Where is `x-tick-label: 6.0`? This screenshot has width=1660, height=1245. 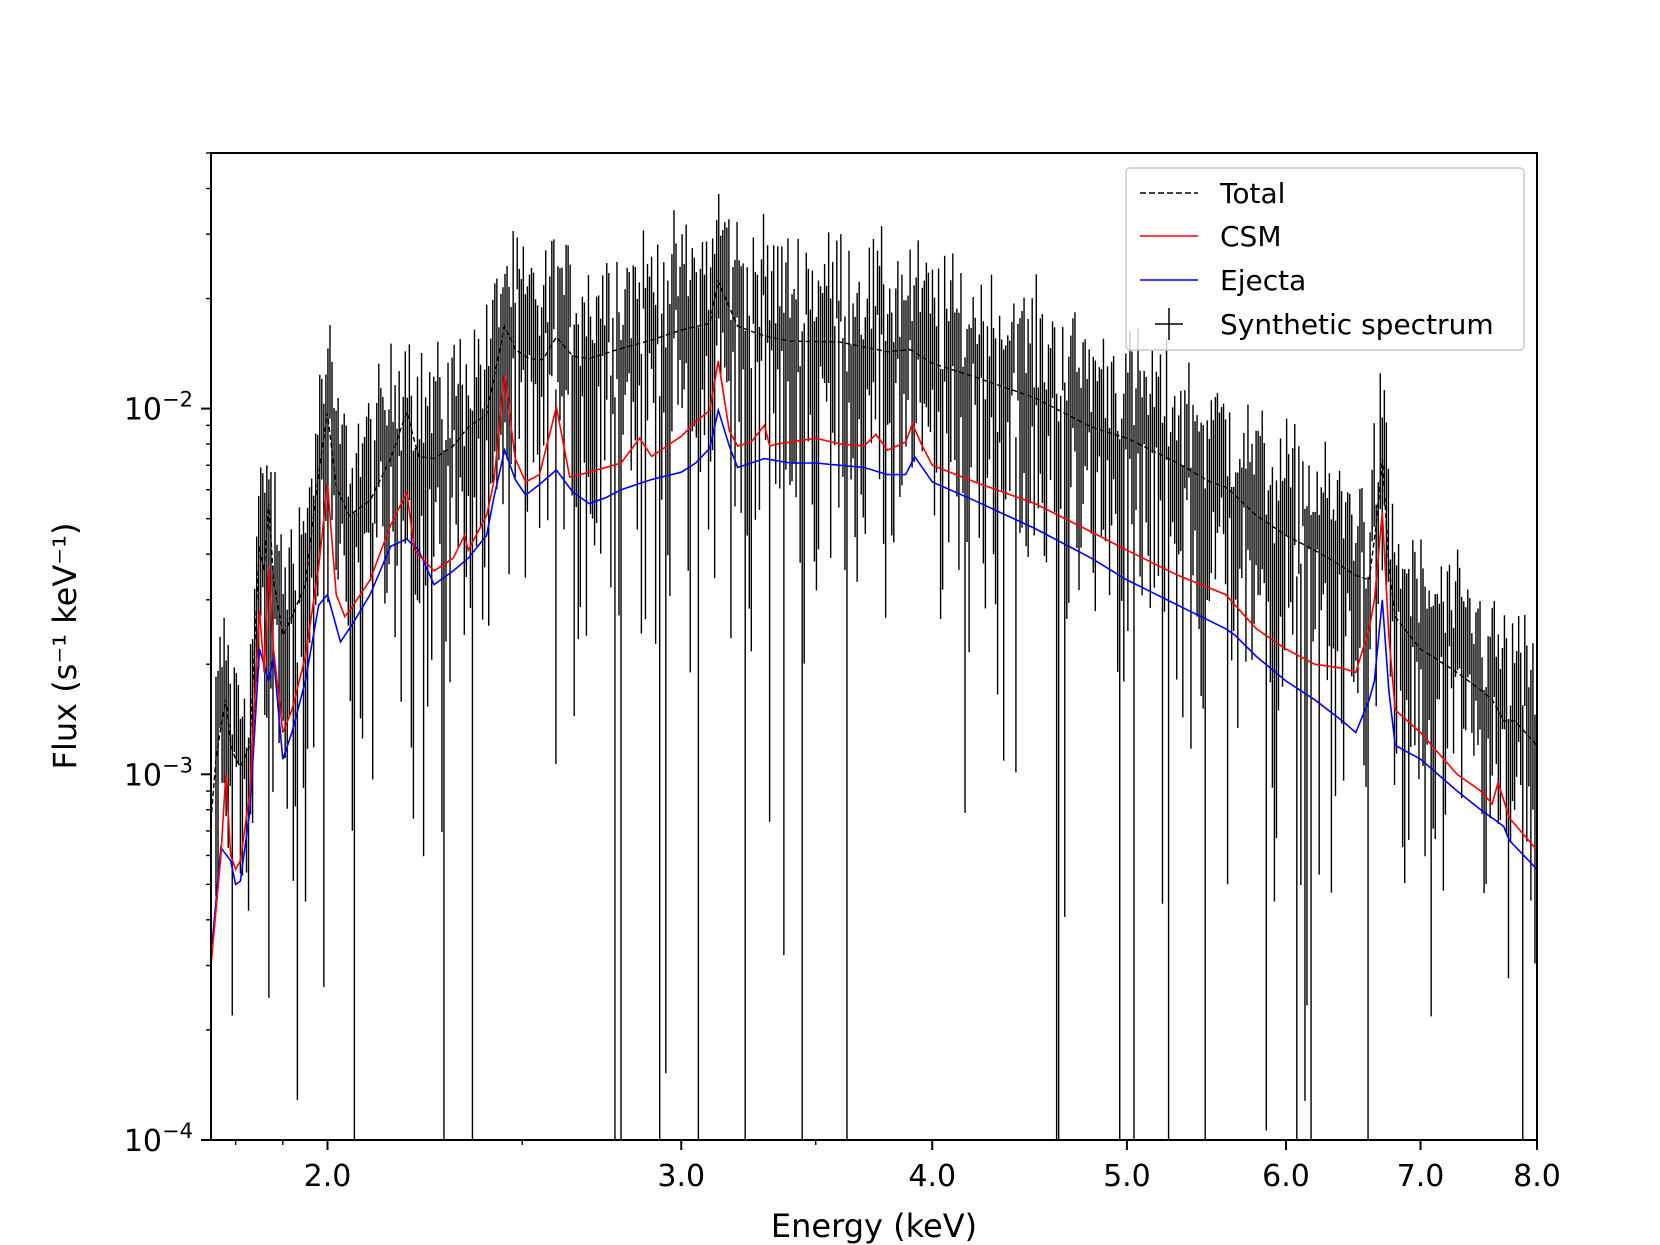 x-tick-label: 6.0 is located at coordinates (1286, 1176).